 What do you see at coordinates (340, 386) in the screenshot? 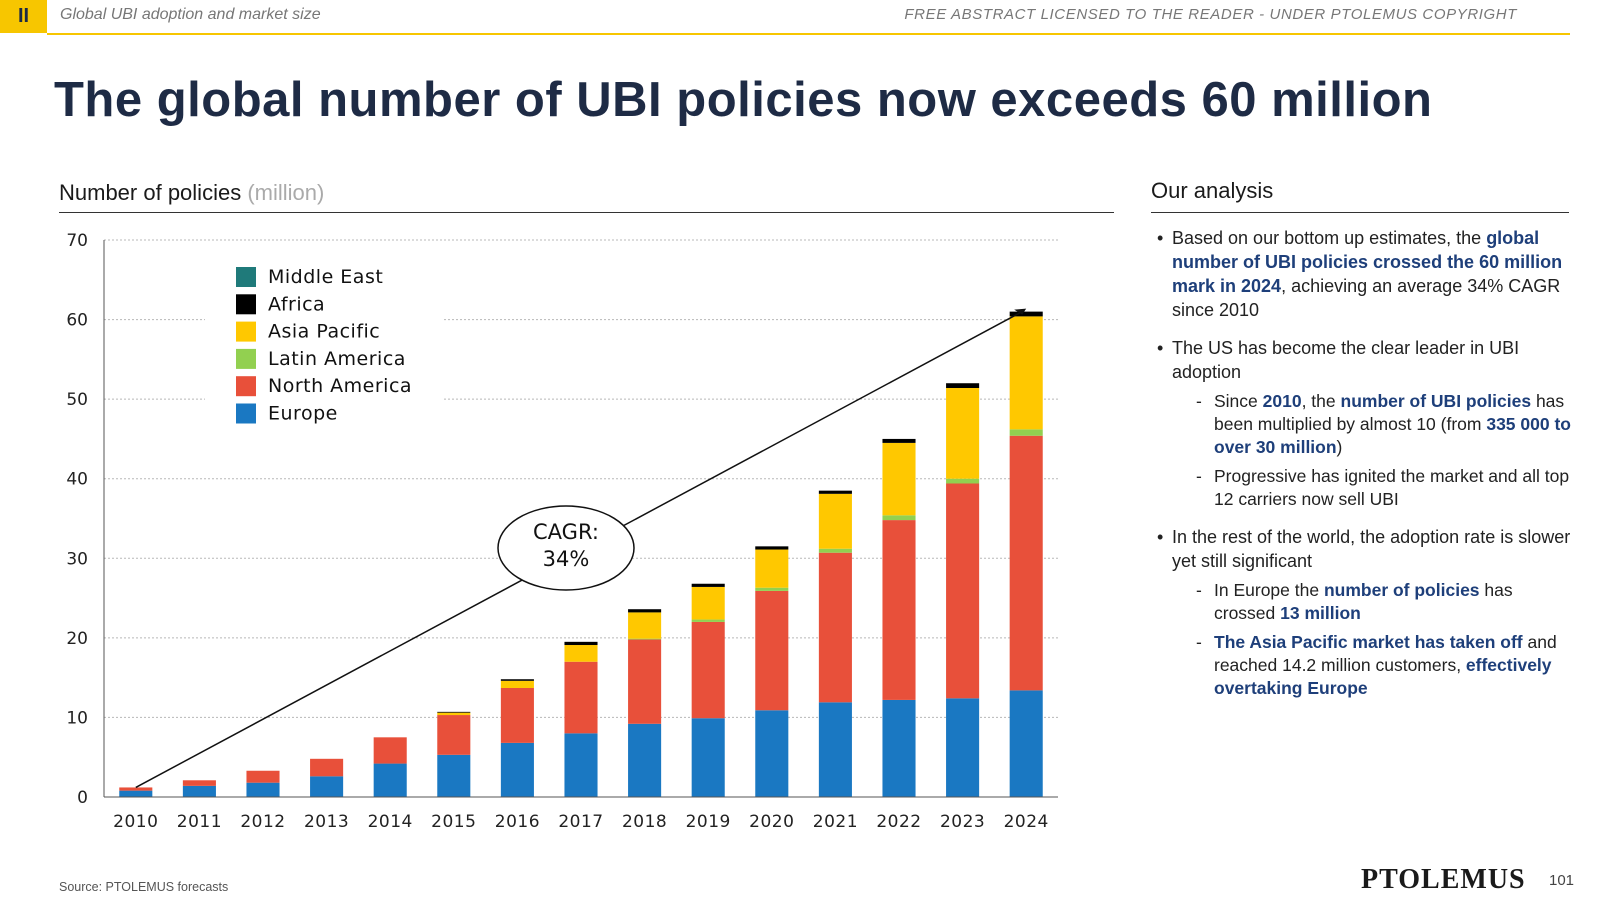
I see `legend-label: North America` at bounding box center [340, 386].